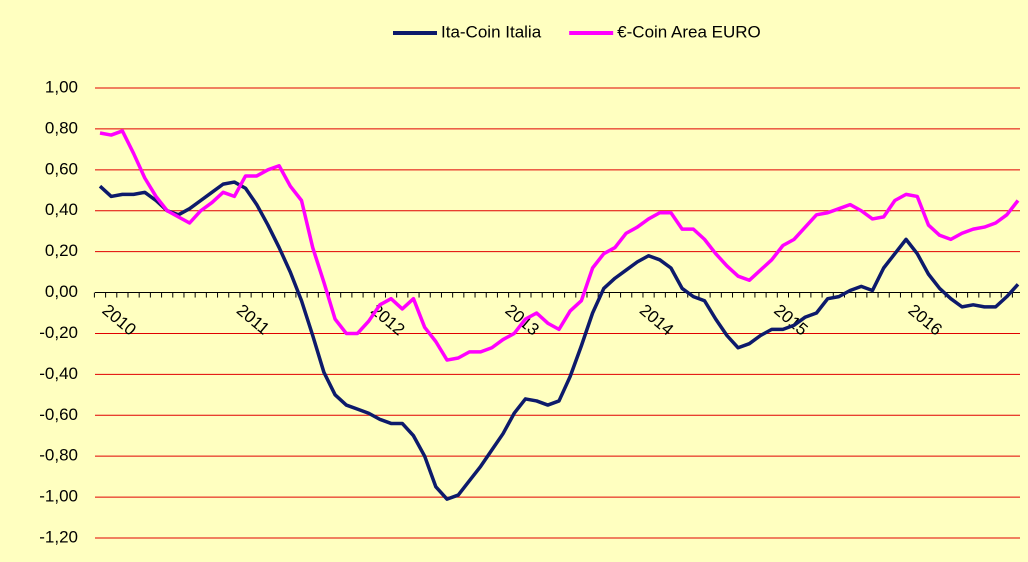  Describe the element at coordinates (58, 332) in the screenshot. I see `y-tick-label: -0,20` at that location.